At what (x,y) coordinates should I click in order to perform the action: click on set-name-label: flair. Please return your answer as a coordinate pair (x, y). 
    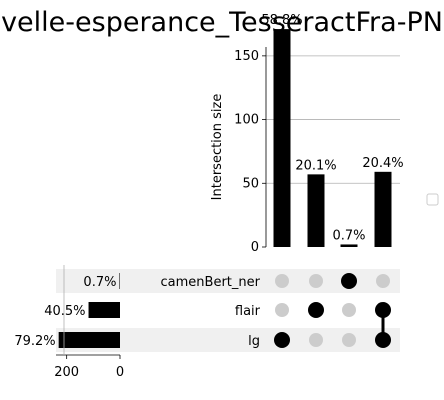
    Looking at the image, I should click on (248, 311).